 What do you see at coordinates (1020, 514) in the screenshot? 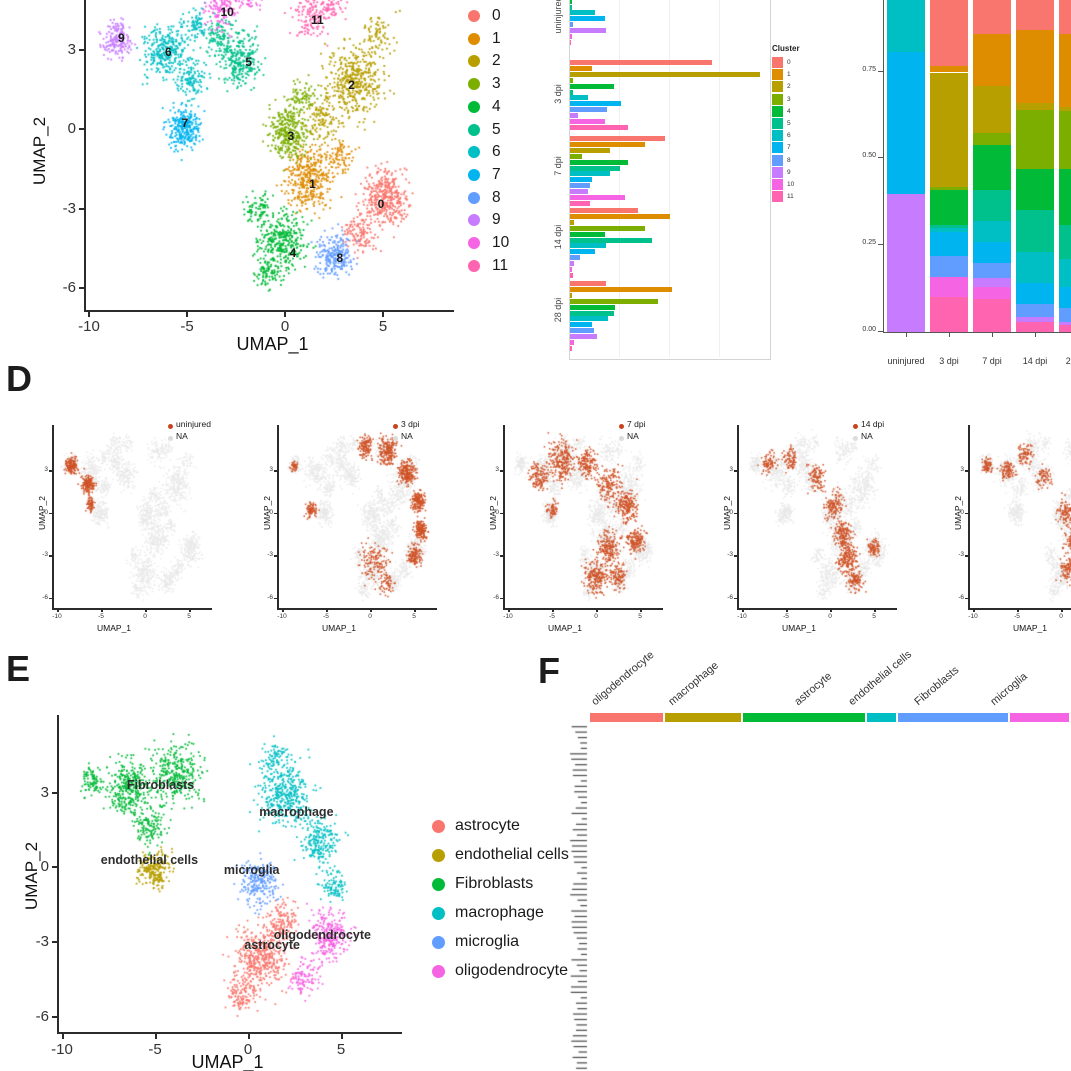
I see `timepoint-umap-canvas` at bounding box center [1020, 514].